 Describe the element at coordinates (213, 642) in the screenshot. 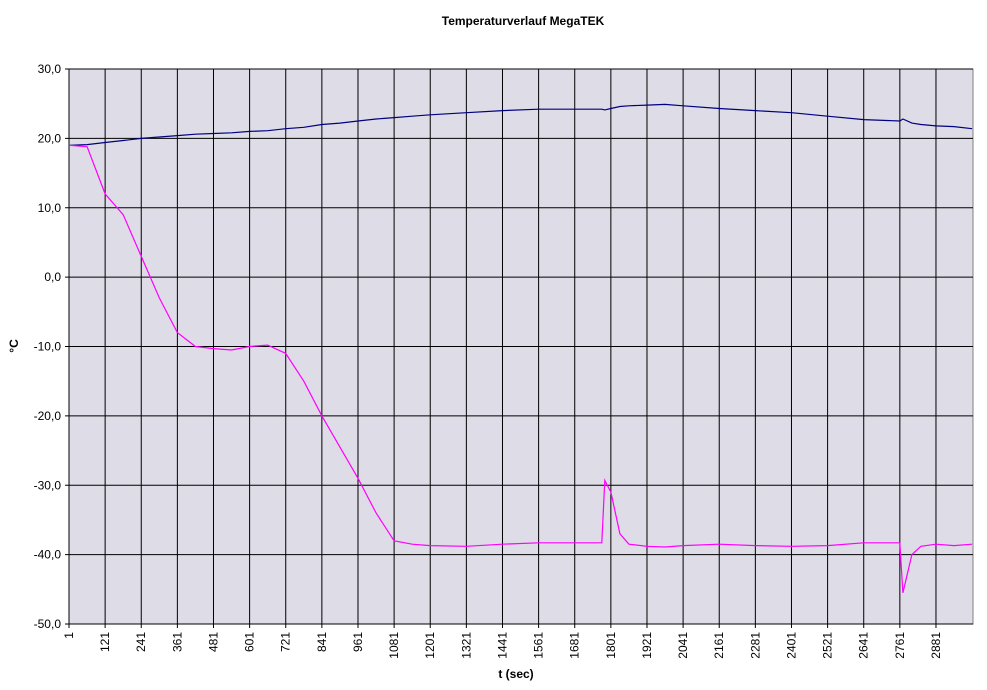

I see `x-tick-label: 481` at that location.